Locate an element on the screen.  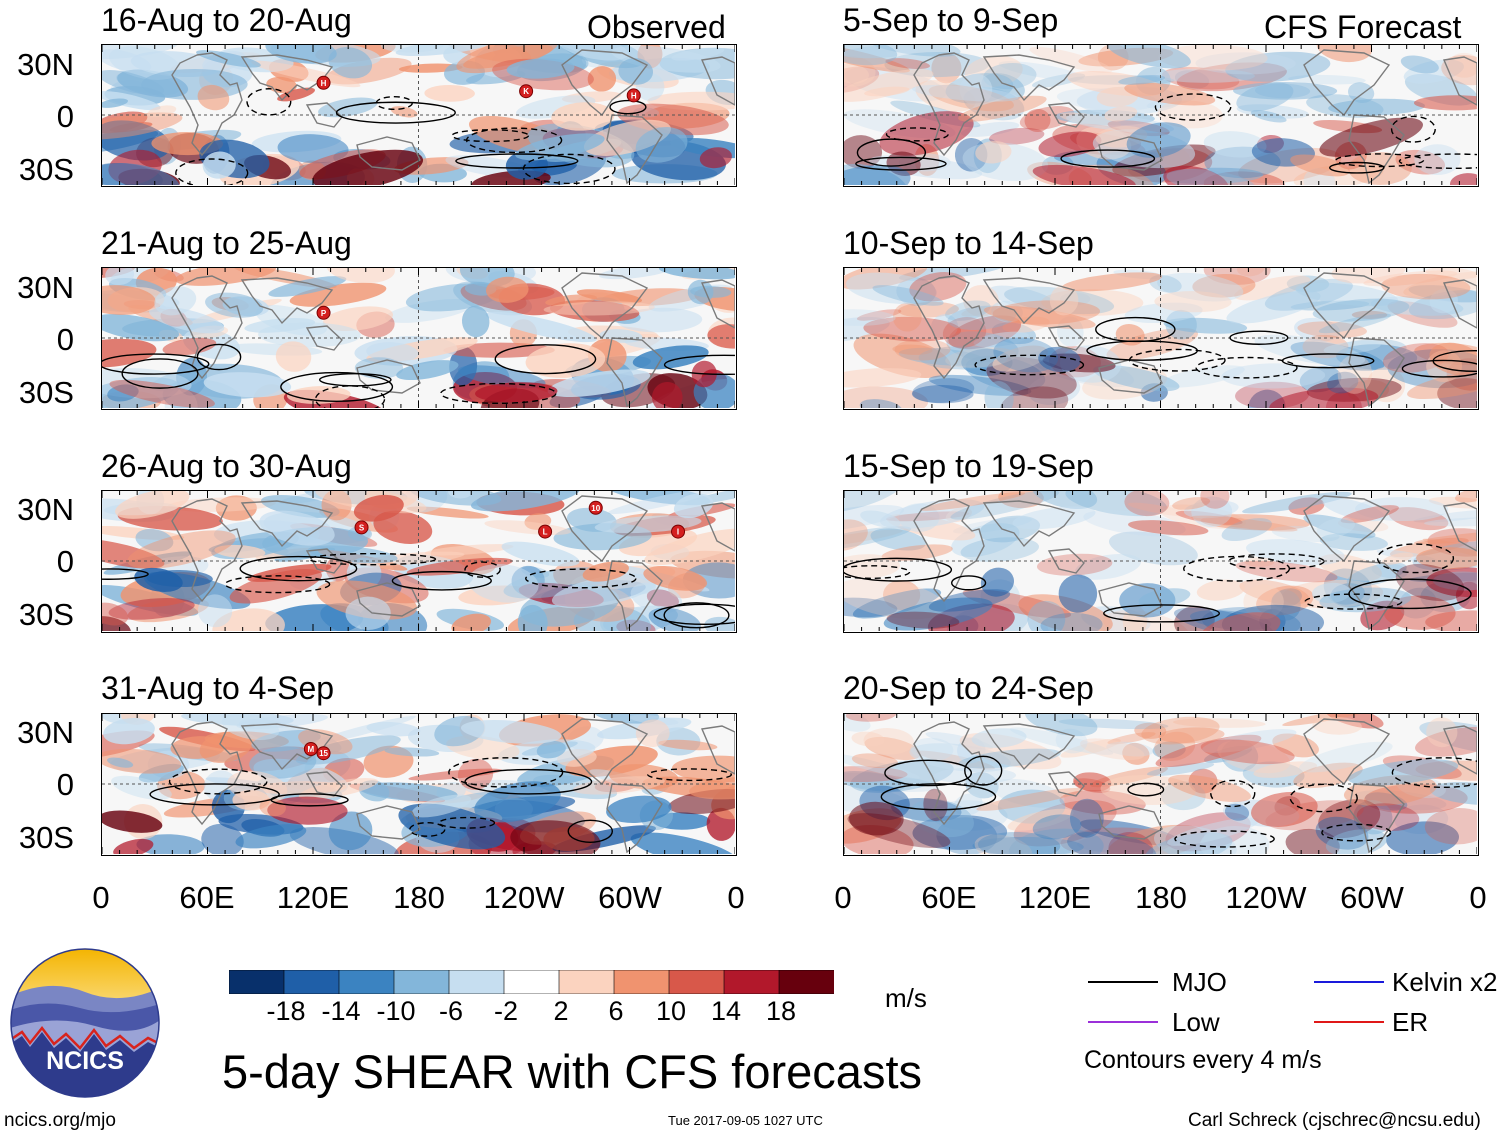
colorbar-tick: 6 is located at coordinates (616, 1011).